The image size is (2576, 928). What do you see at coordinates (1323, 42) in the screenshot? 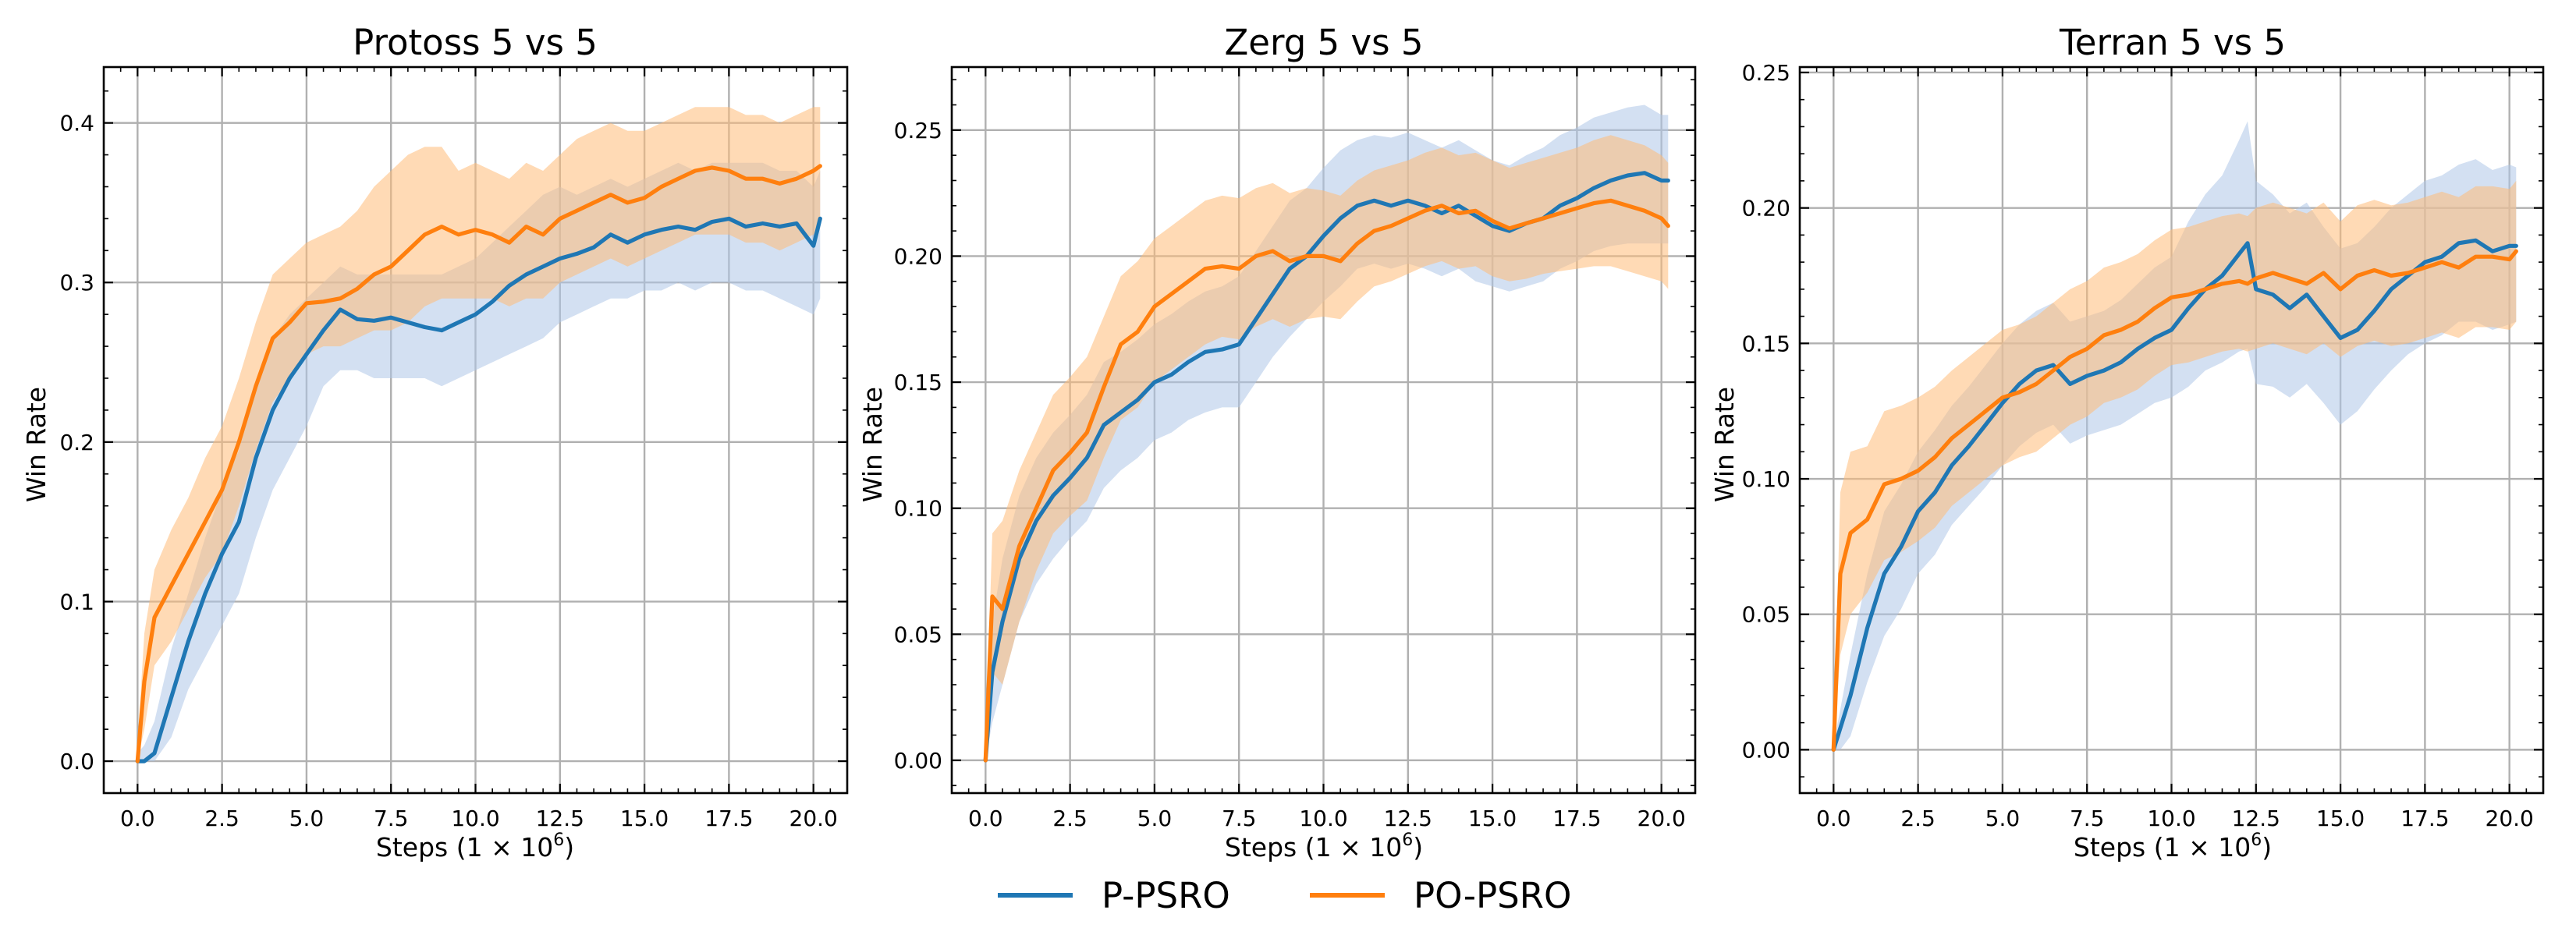
I see `panel-title: Zerg 5 vs 5` at bounding box center [1323, 42].